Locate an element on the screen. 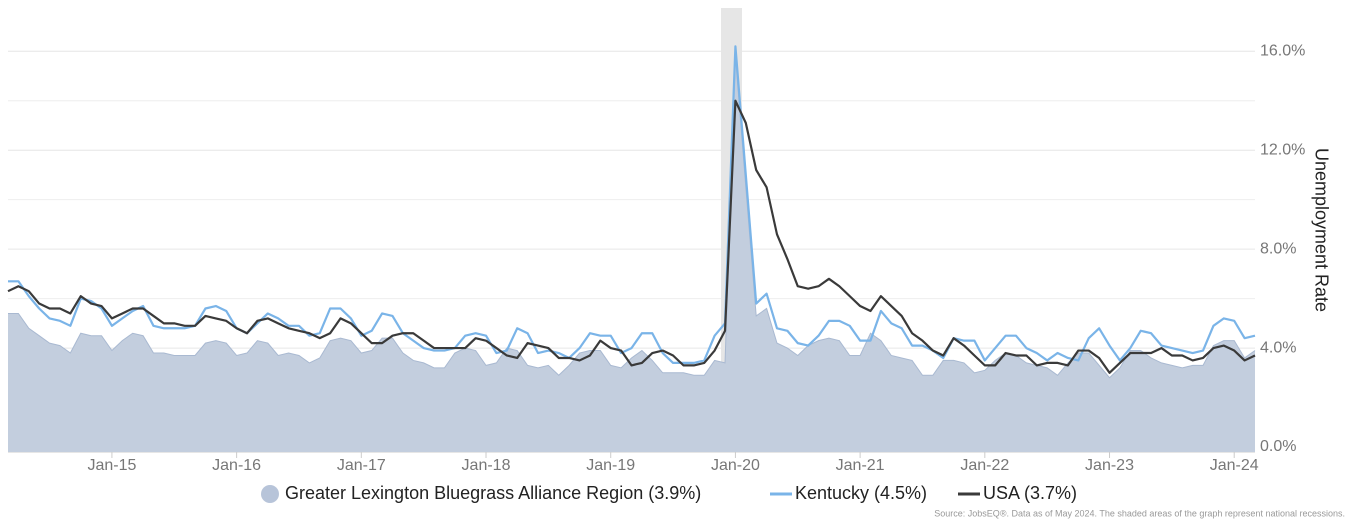 Image resolution: width=1355 pixels, height=523 pixels. x-tick-label: Jan-15 is located at coordinates (111, 465).